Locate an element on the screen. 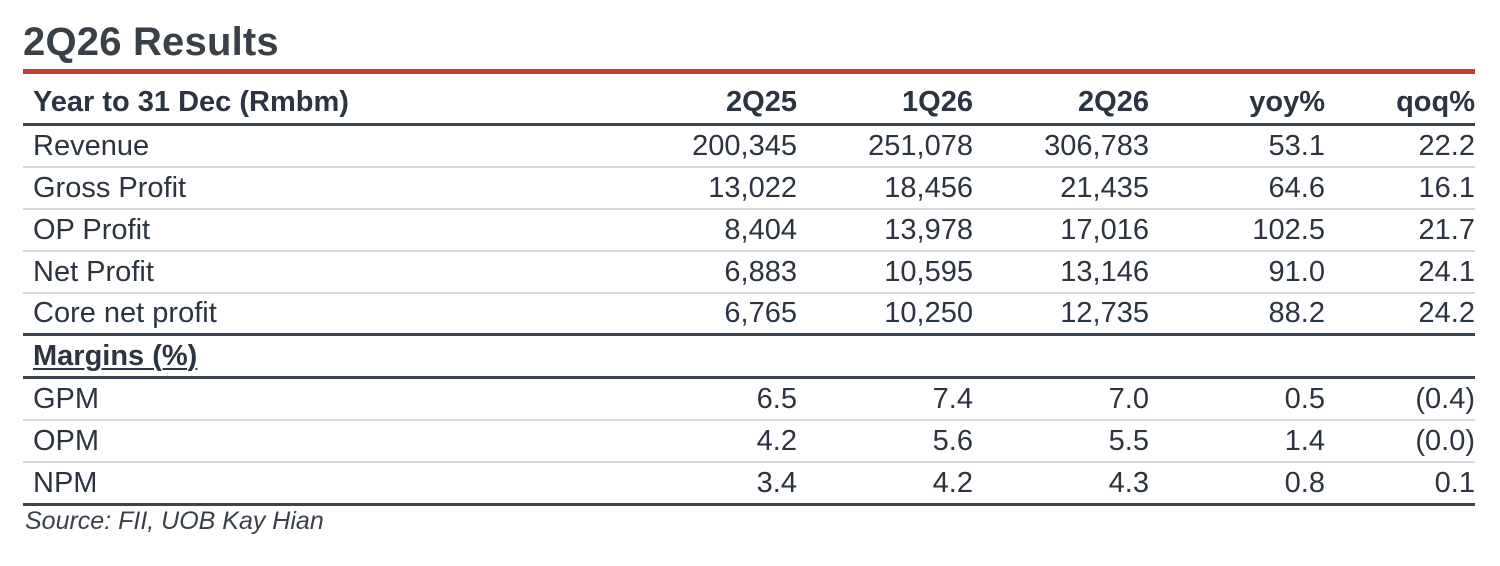  cell-value: 17,016 is located at coordinates (1061, 230).